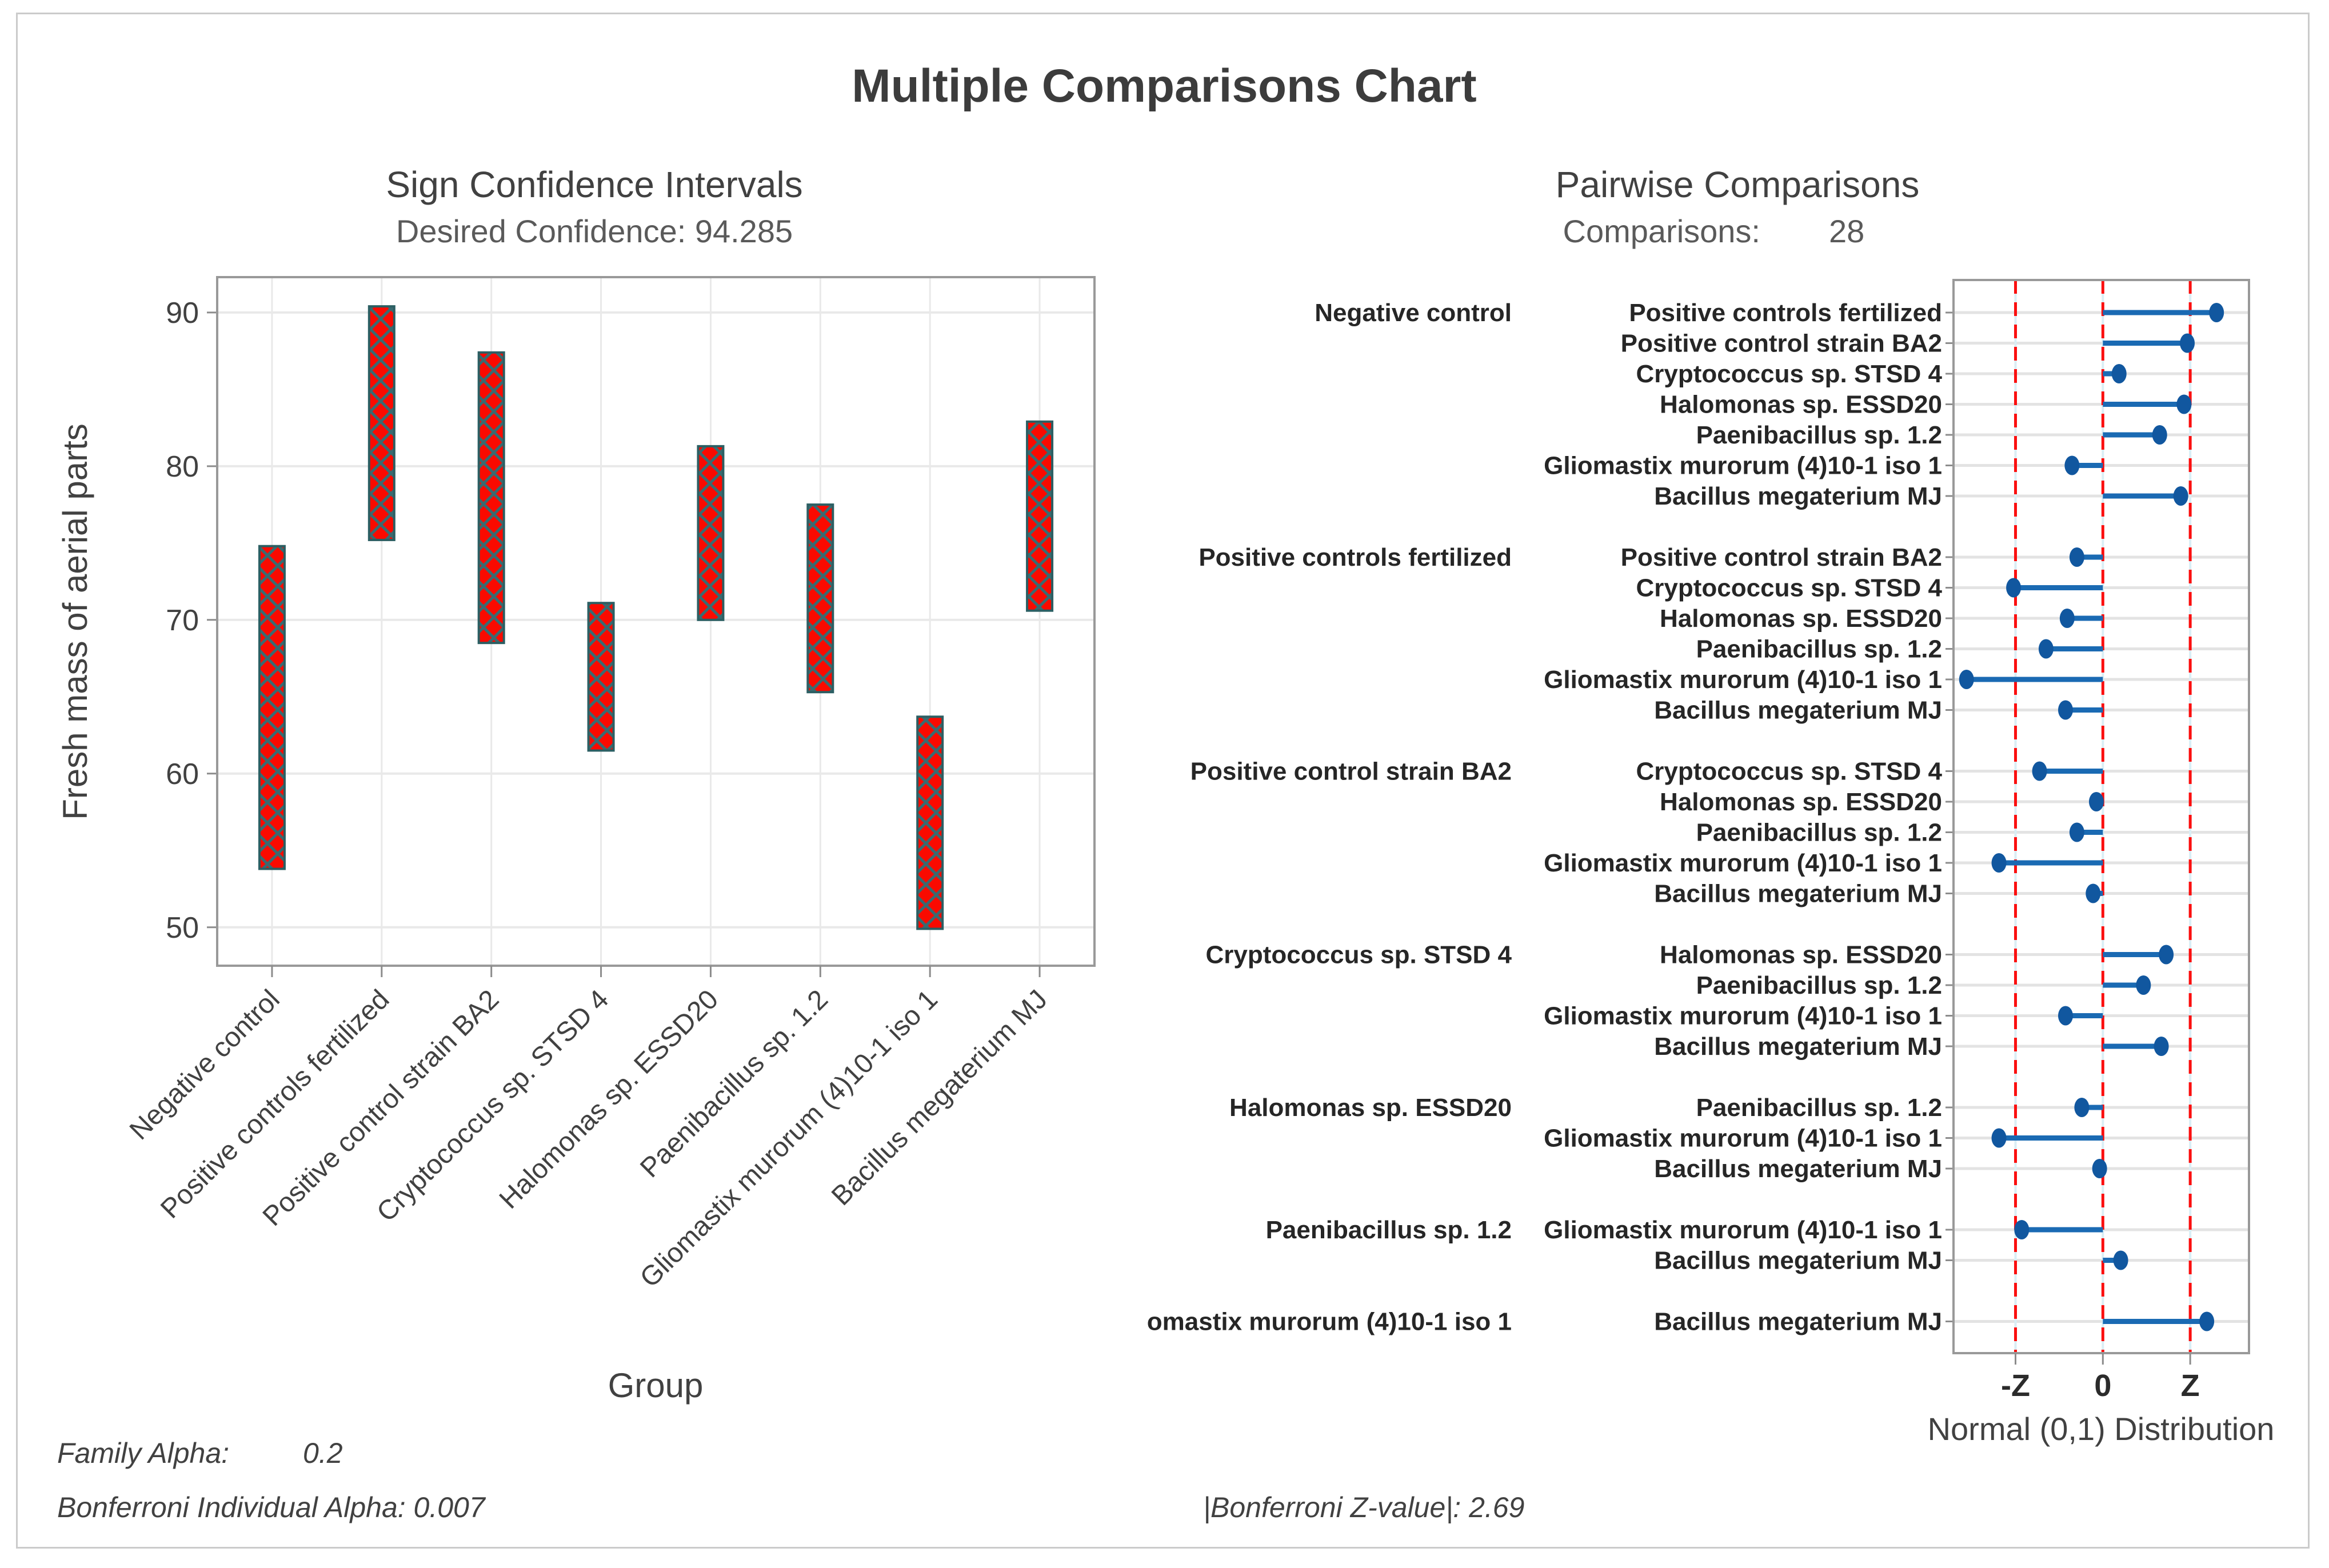  Describe the element at coordinates (275, 1104) in the screenshot. I see `x-tick-label: Positive controls fertilized` at that location.